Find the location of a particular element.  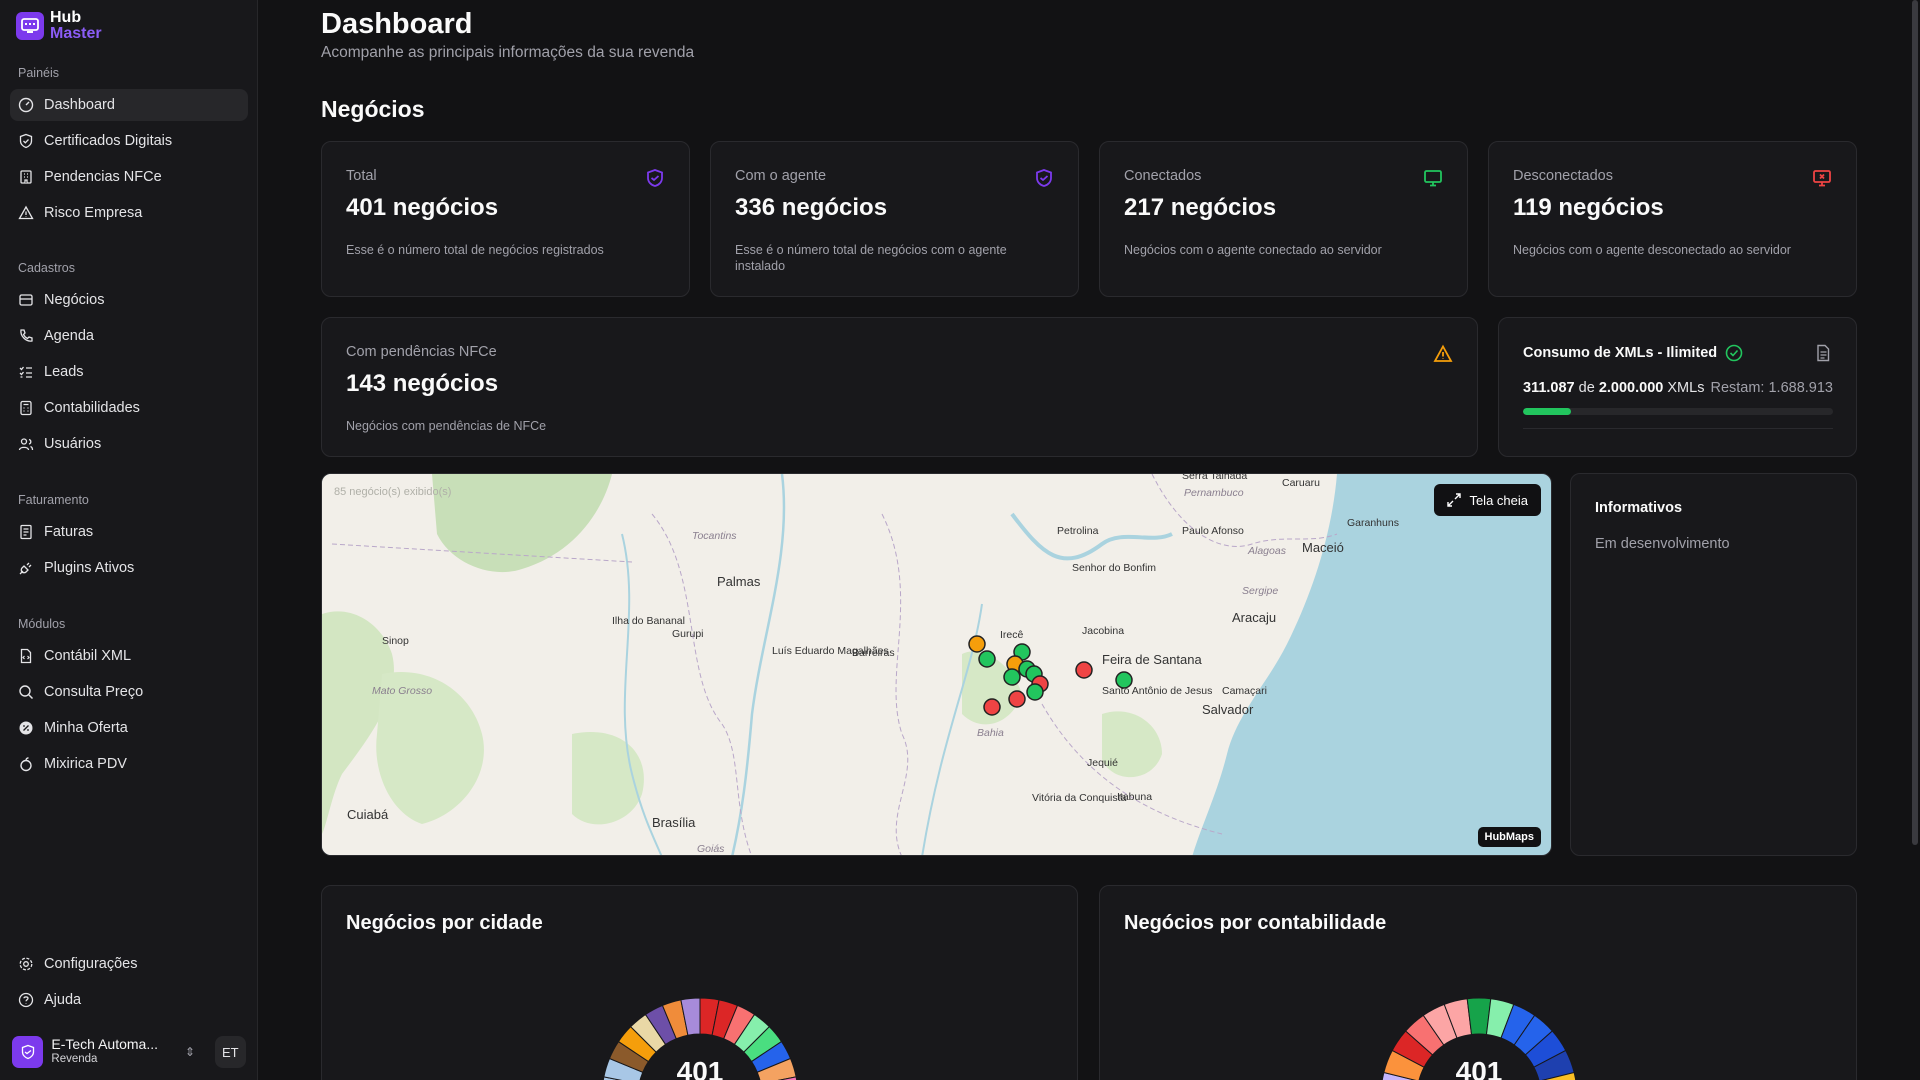

hub-logo-icon is located at coordinates (30, 26).